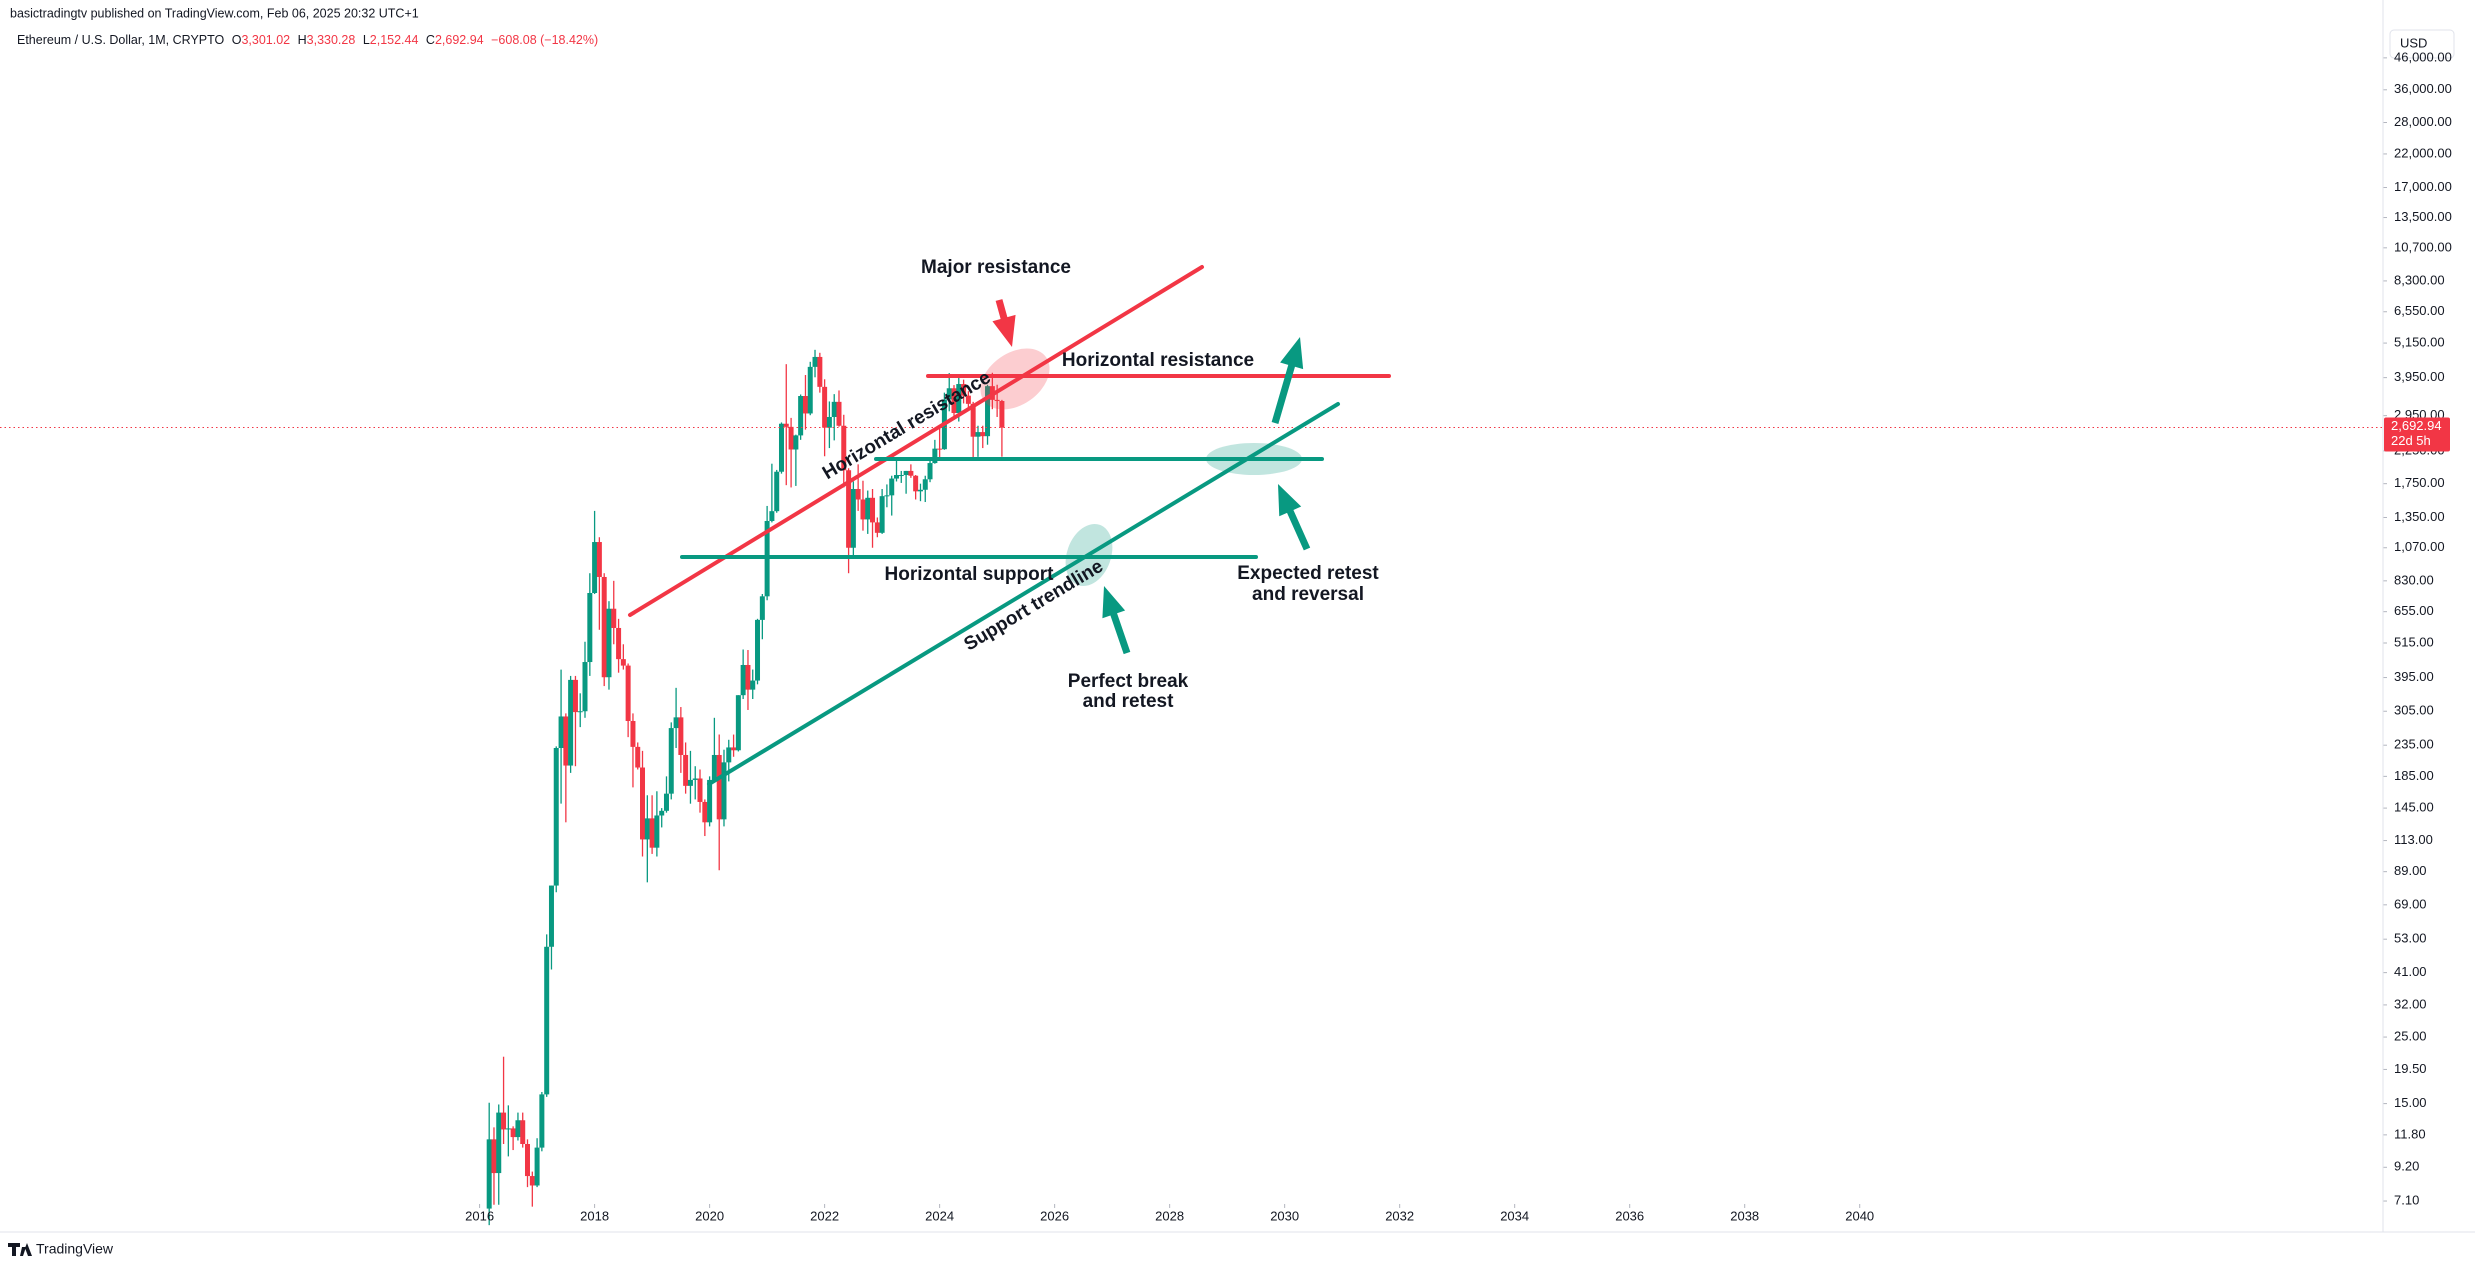  What do you see at coordinates (61, 1249) in the screenshot?
I see `footer-logo: TradingView` at bounding box center [61, 1249].